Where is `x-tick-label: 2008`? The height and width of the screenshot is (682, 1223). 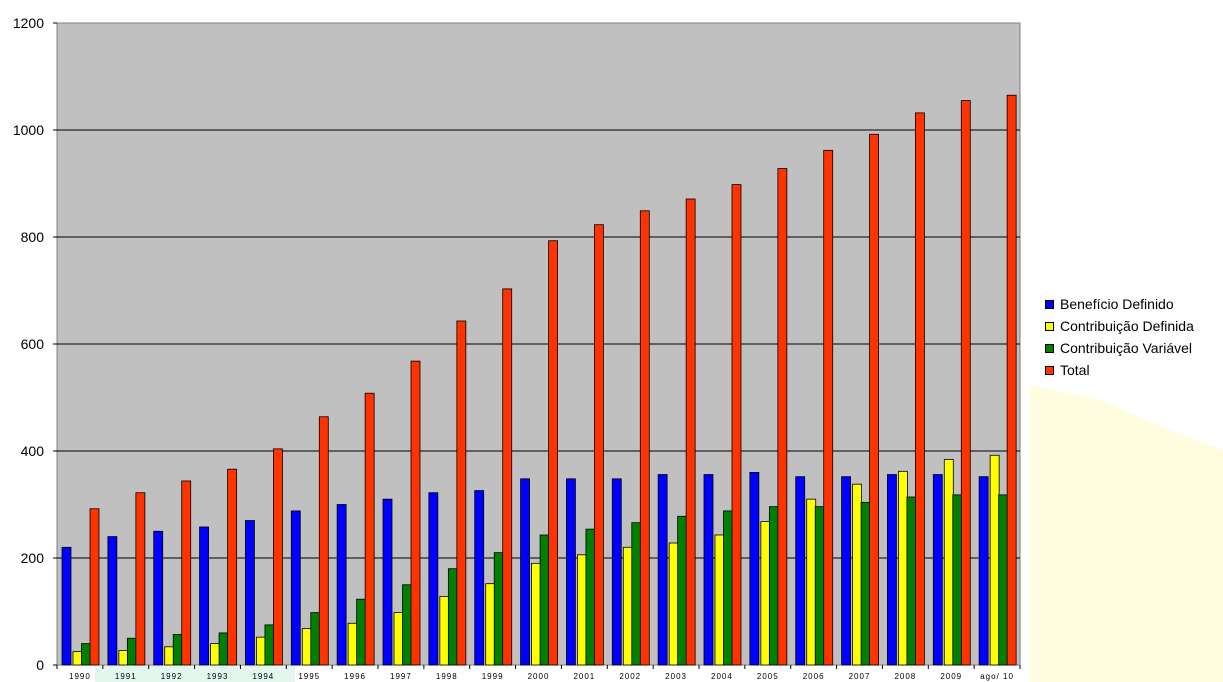 x-tick-label: 2008 is located at coordinates (905, 676).